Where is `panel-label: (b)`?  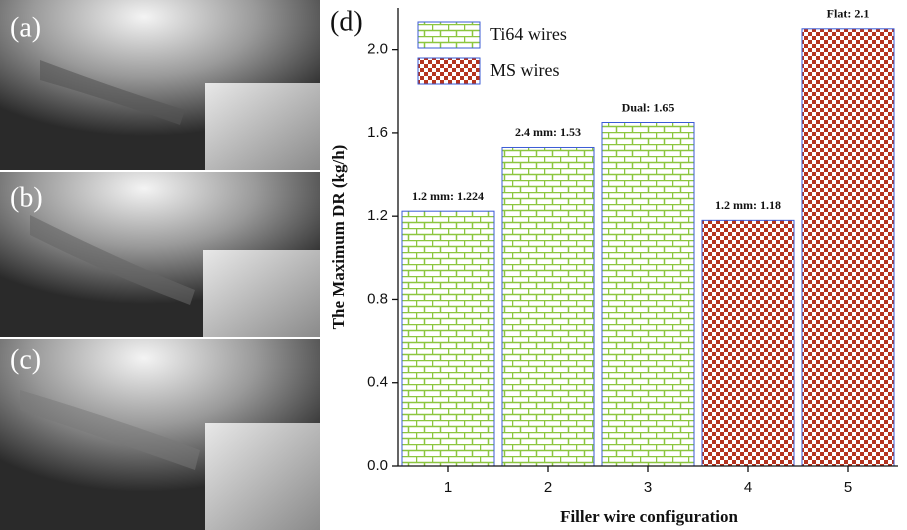 panel-label: (b) is located at coordinates (26, 197).